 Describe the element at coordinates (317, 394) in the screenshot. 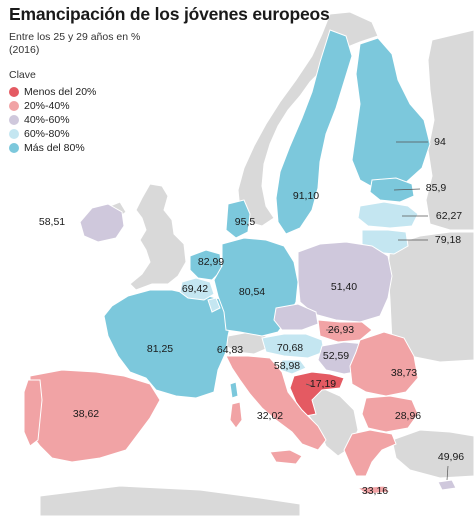

I see `croatia-shape` at that location.